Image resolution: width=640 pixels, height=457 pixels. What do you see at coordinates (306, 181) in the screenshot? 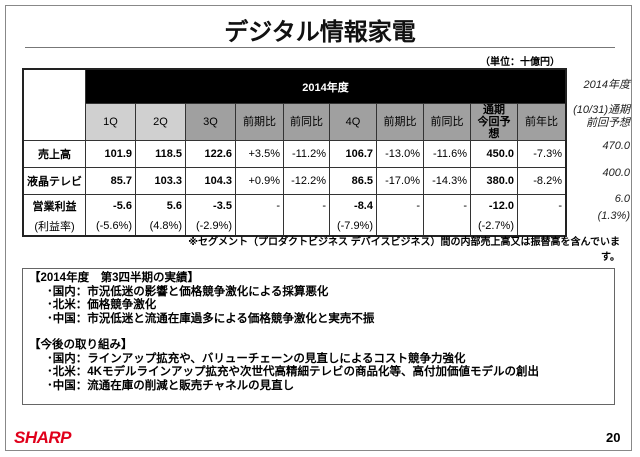
I see `table-cell: -12.2%` at bounding box center [306, 181].